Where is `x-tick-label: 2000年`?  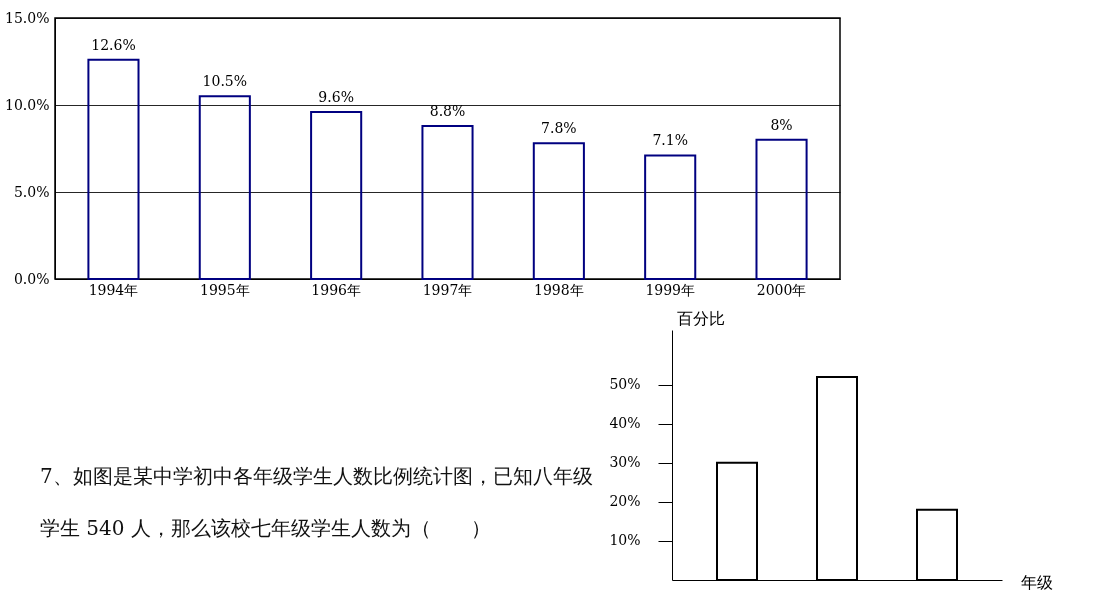
x-tick-label: 2000年 is located at coordinates (781, 289).